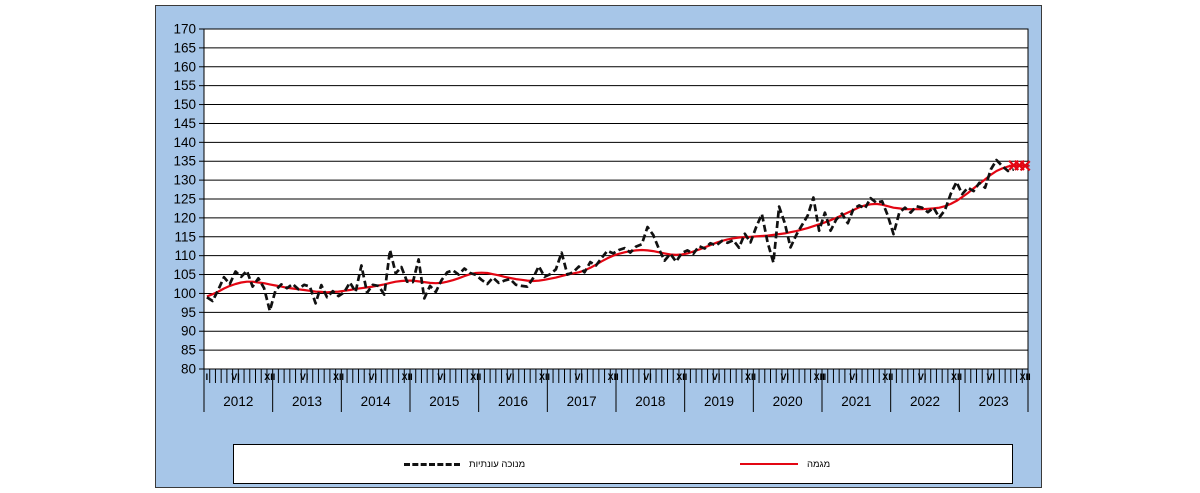 The height and width of the screenshot is (493, 1200). What do you see at coordinates (184, 85) in the screenshot?
I see `y-tick-label: 155` at bounding box center [184, 85].